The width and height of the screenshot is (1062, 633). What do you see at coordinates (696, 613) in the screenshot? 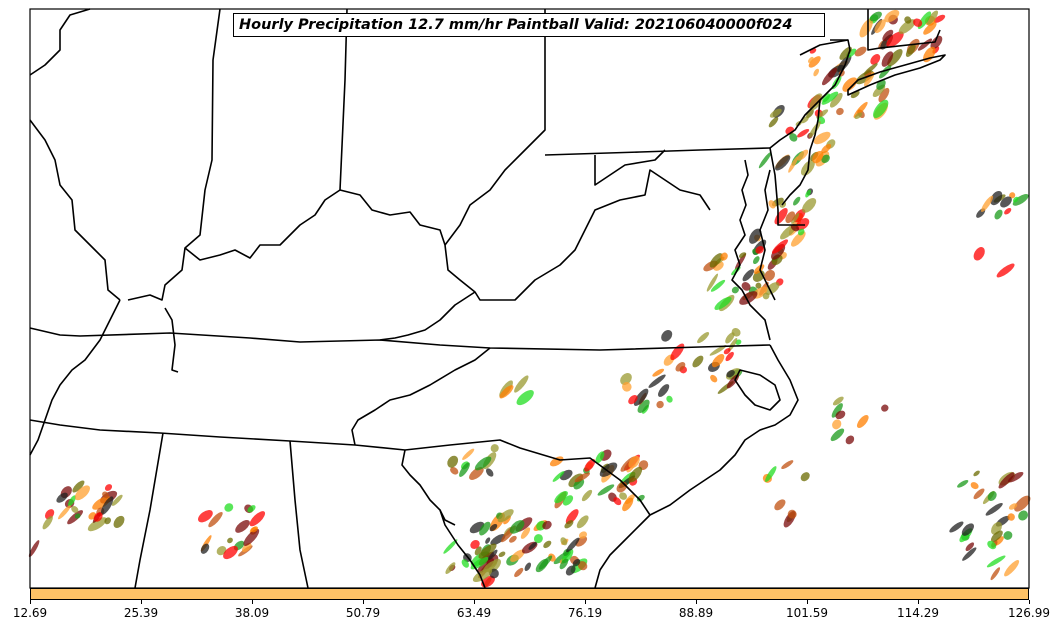
I see `colorbar-tick-label: 88.89` at bounding box center [696, 613].